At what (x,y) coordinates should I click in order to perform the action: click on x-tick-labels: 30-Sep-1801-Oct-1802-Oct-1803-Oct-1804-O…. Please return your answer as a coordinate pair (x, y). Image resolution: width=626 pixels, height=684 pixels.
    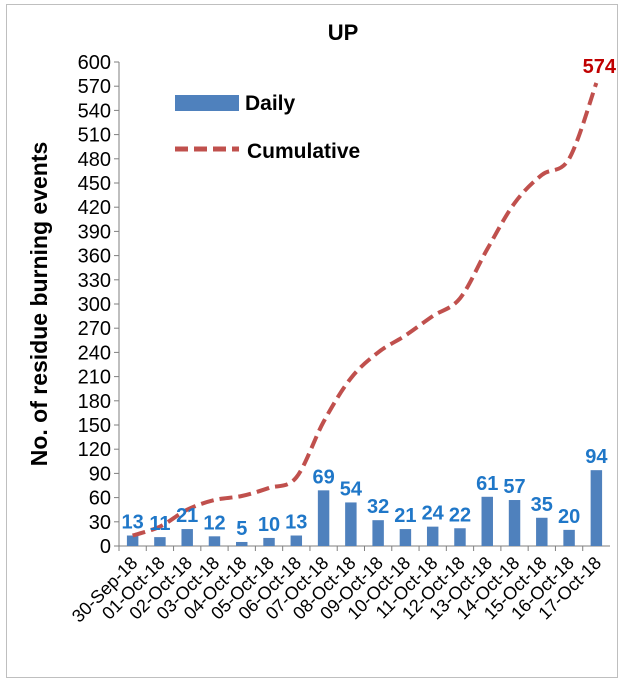
    Looking at the image, I should click on (336, 590).